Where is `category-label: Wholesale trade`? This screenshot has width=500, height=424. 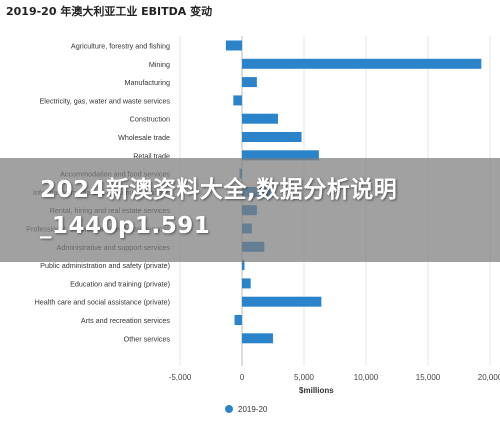 category-label: Wholesale trade is located at coordinates (144, 137).